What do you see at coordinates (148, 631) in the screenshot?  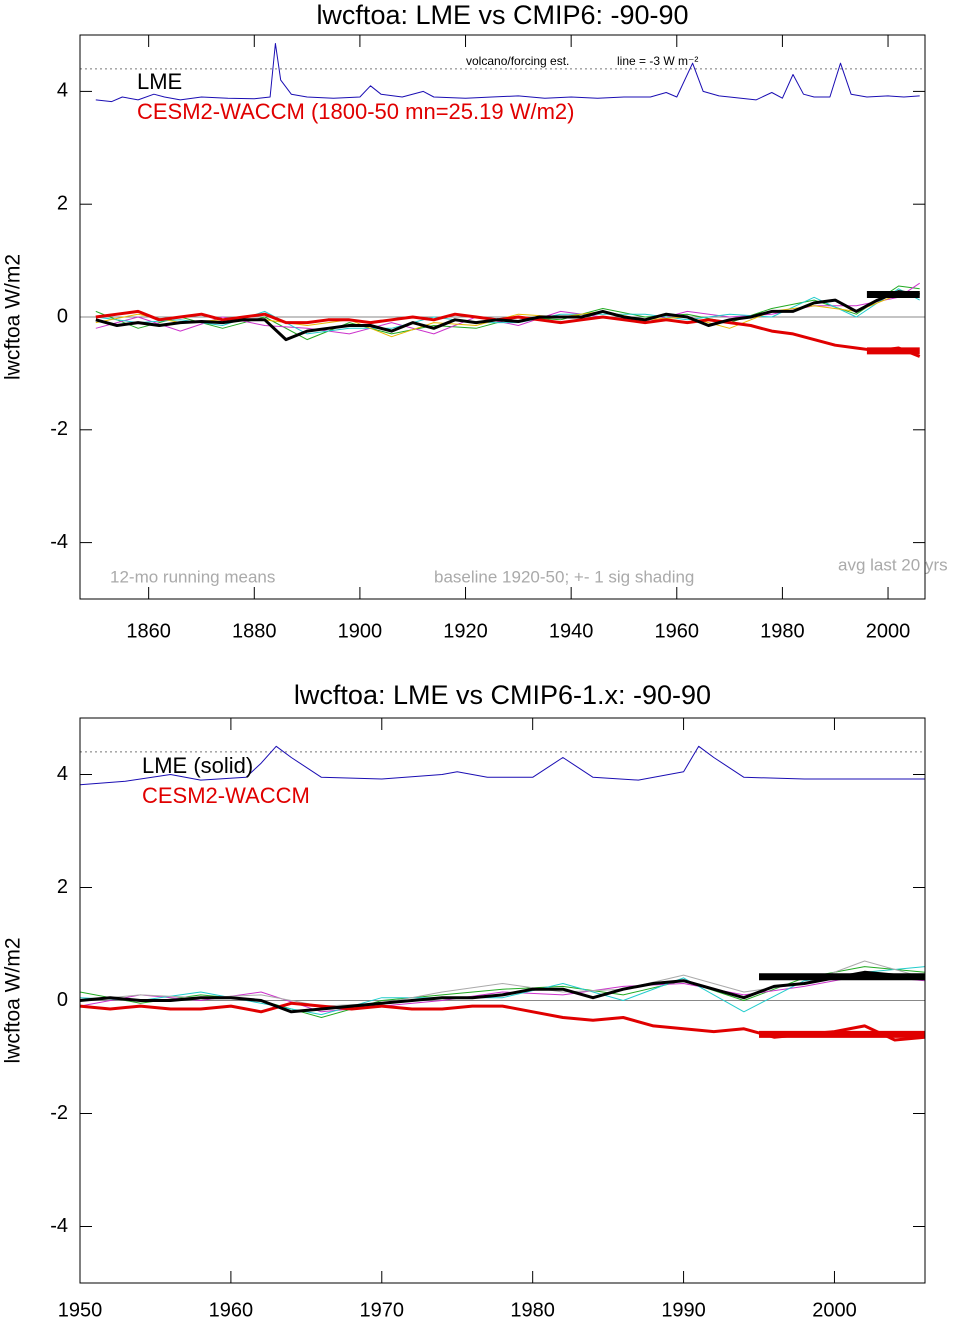 I see `x-tick-label: 1860` at bounding box center [148, 631].